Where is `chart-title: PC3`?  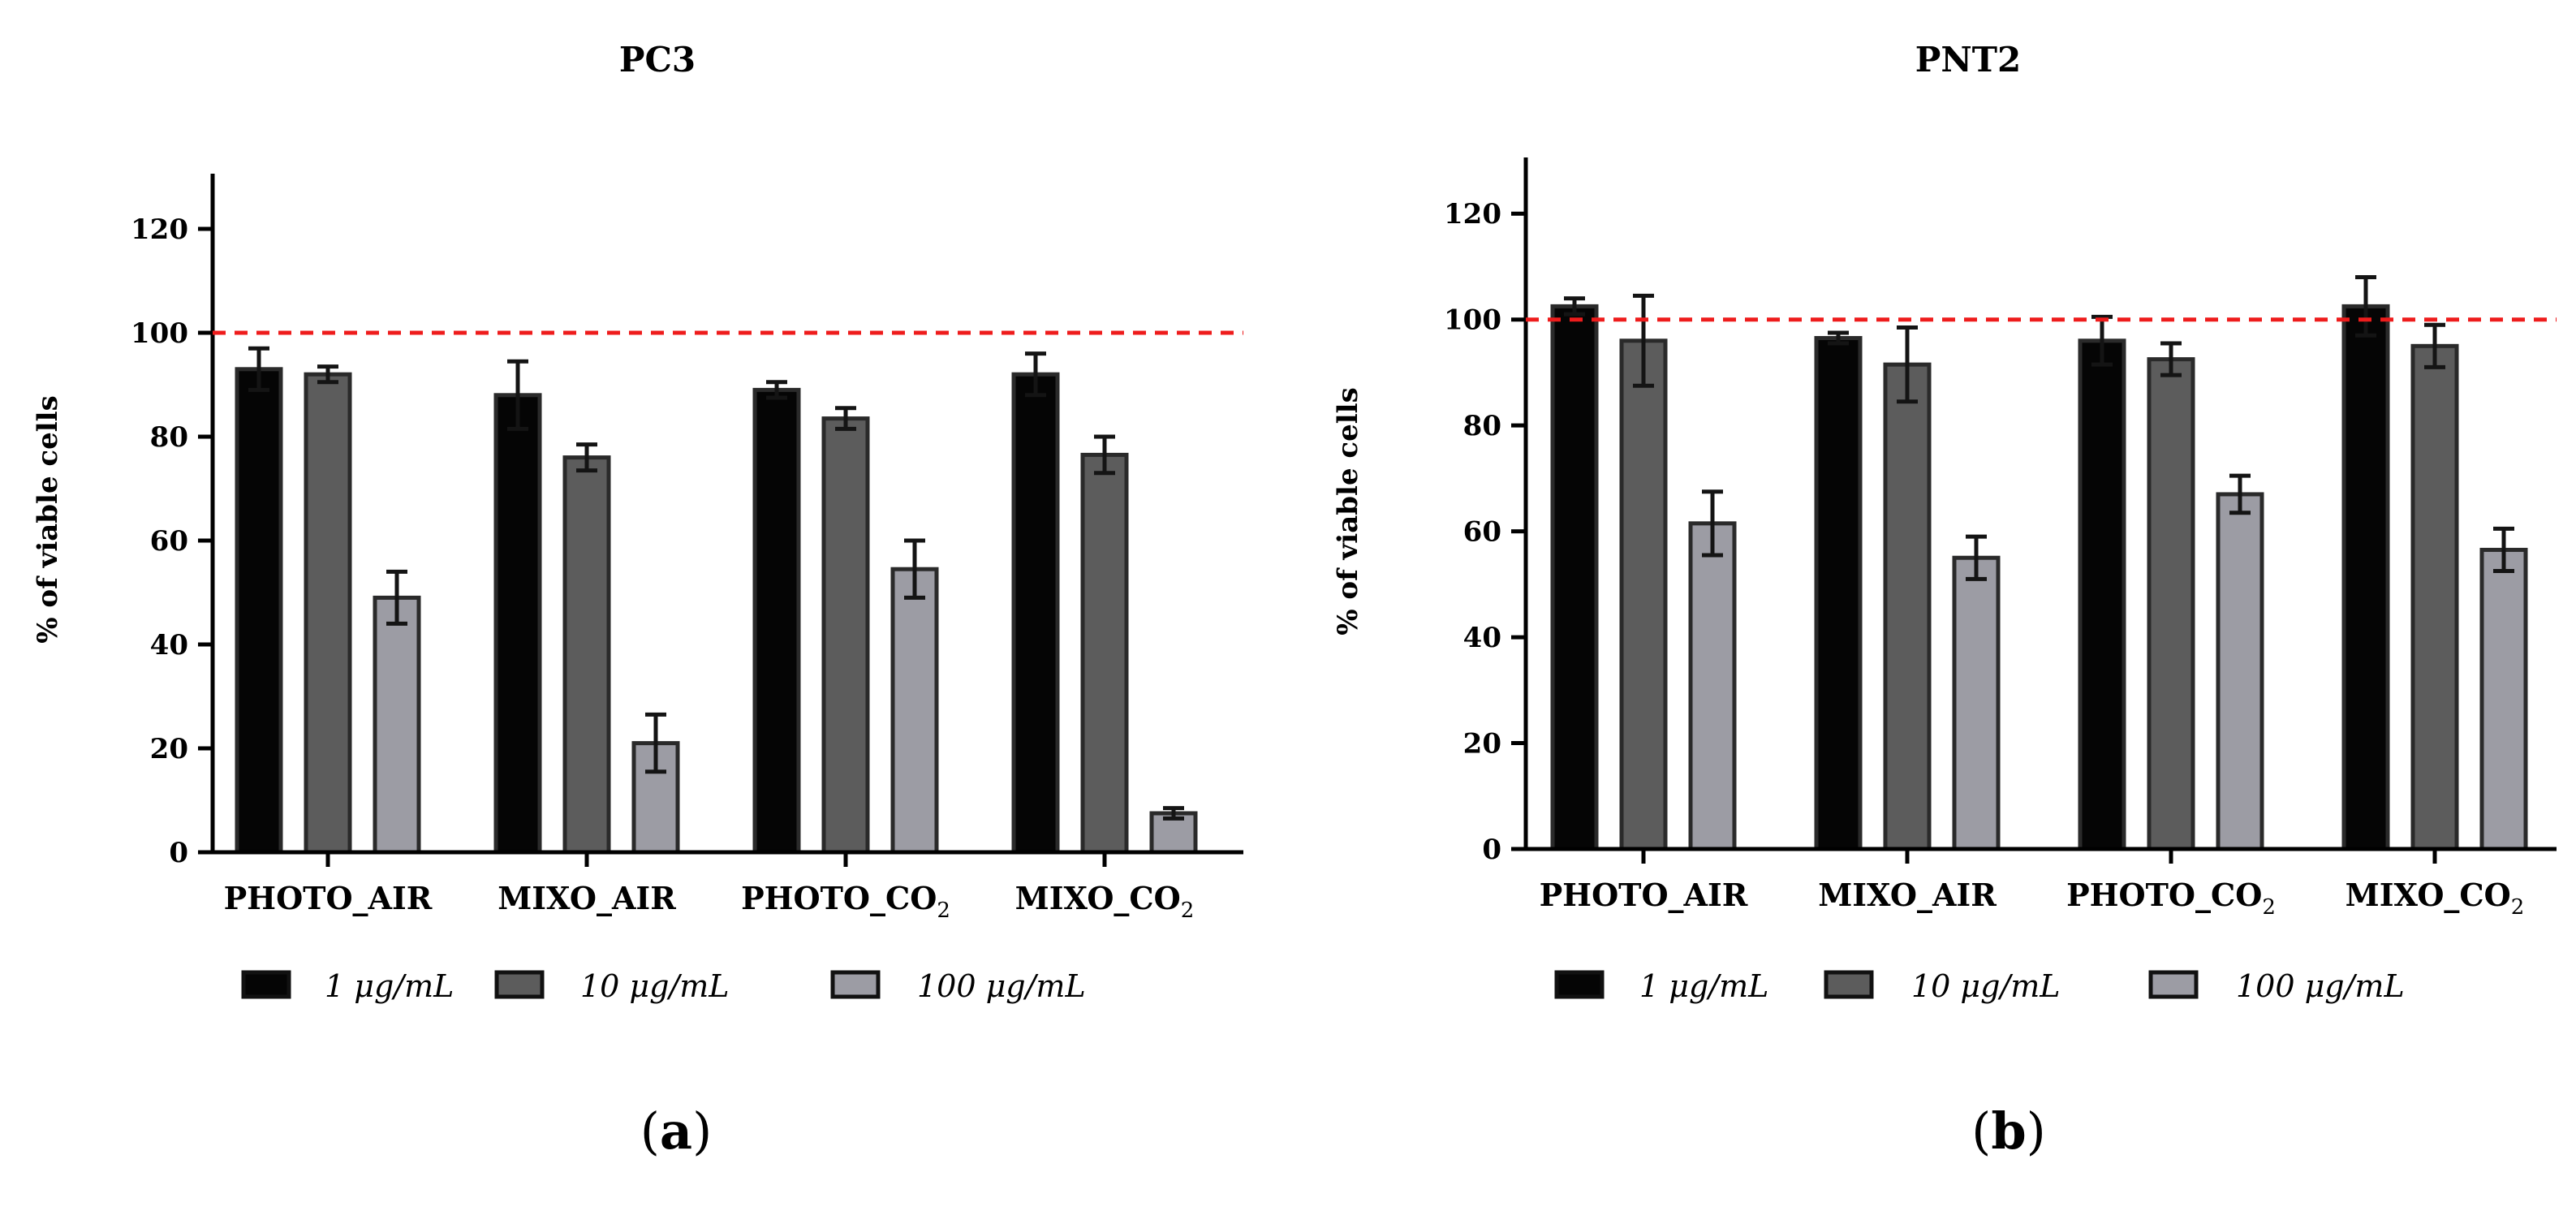
chart-title: PC3 is located at coordinates (658, 60).